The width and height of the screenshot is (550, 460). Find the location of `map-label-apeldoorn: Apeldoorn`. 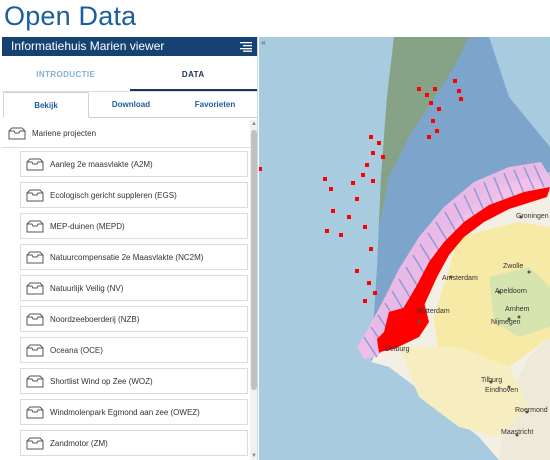

map-label-apeldoorn: Apeldoorn is located at coordinates (511, 291).